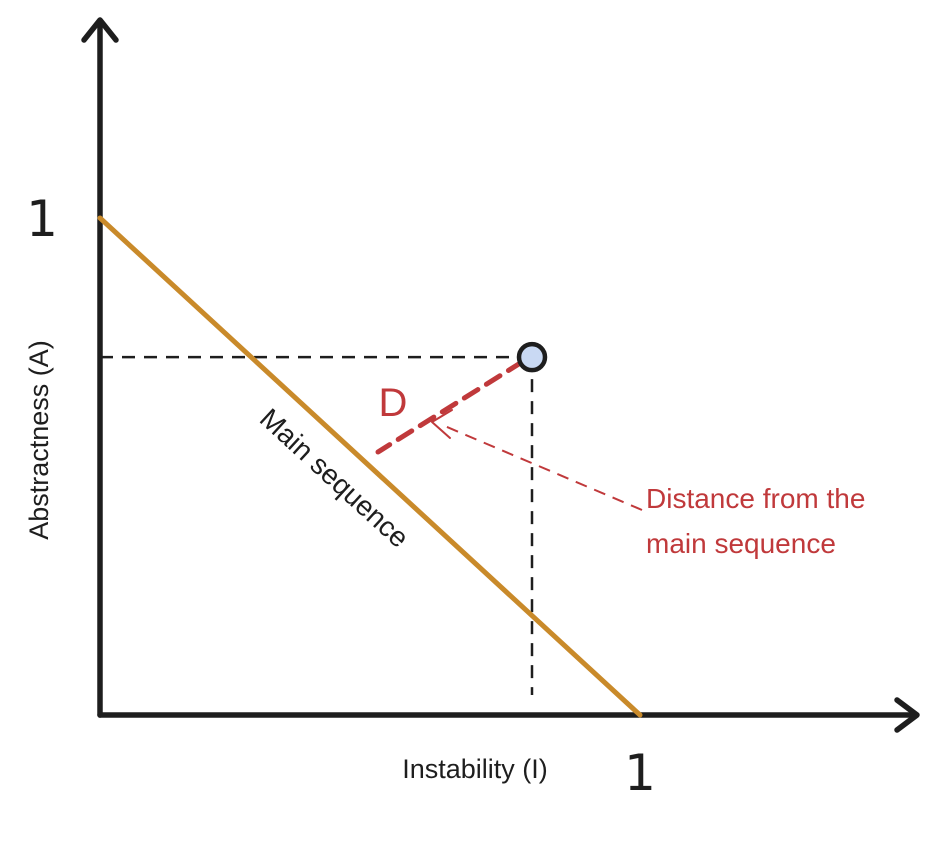  Describe the element at coordinates (450, 407) in the screenshot. I see `distance-line` at that location.